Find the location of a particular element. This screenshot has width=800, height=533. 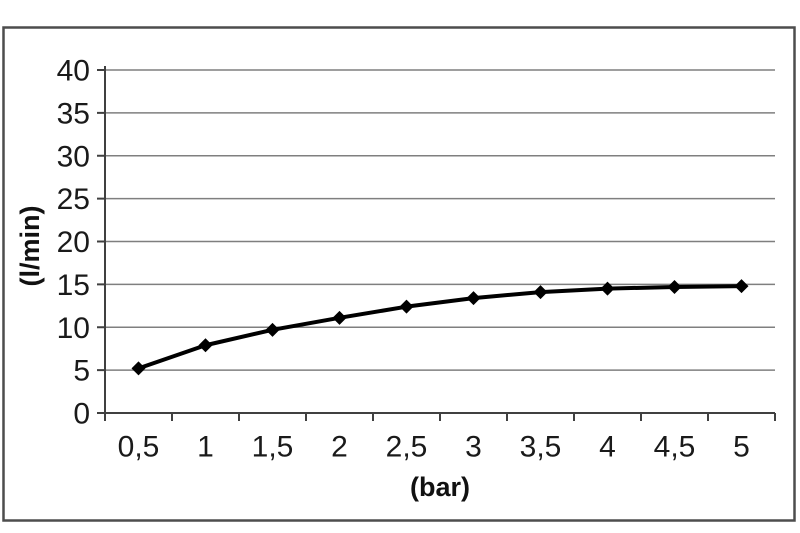

x-tick-label: 5 is located at coordinates (741, 447).